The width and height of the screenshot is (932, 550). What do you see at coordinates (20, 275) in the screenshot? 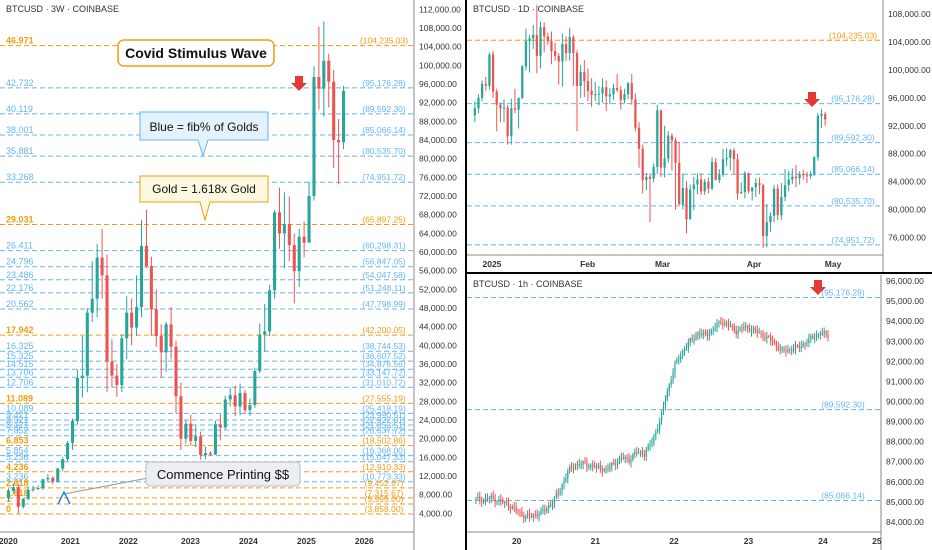
I see `chart-3w-fib-ratio-label: 23.486` at bounding box center [20, 275].